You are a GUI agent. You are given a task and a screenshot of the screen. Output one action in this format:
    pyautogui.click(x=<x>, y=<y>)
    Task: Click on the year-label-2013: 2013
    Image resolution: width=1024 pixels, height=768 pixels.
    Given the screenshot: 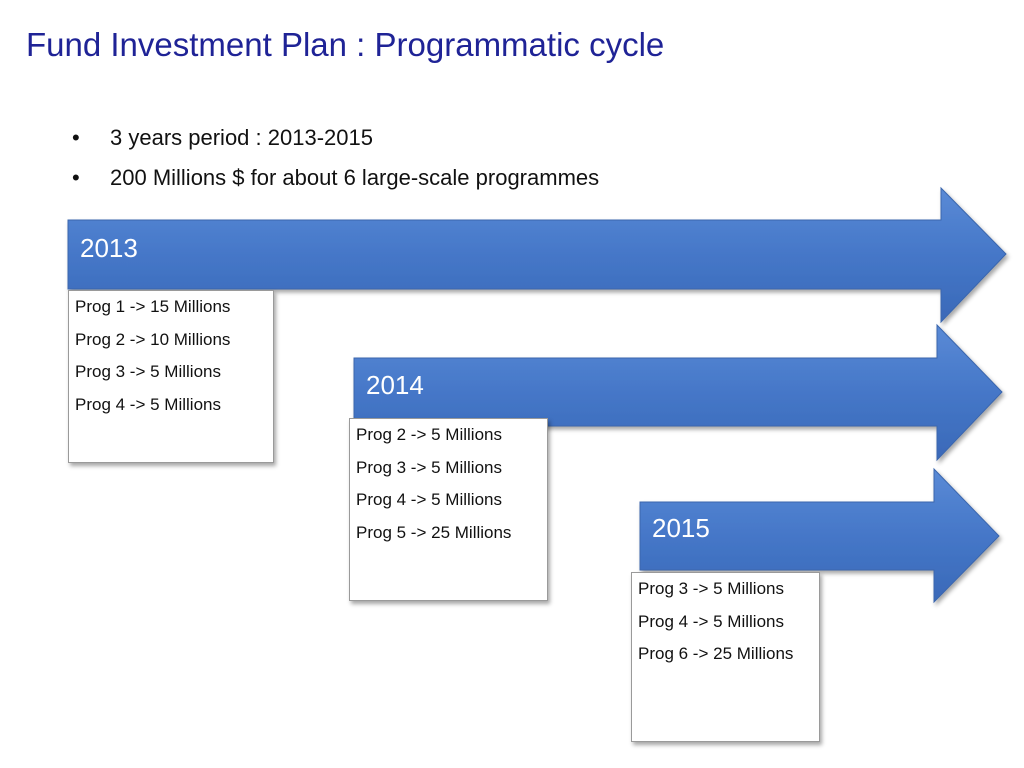 What is the action you would take?
    pyautogui.click(x=109, y=248)
    